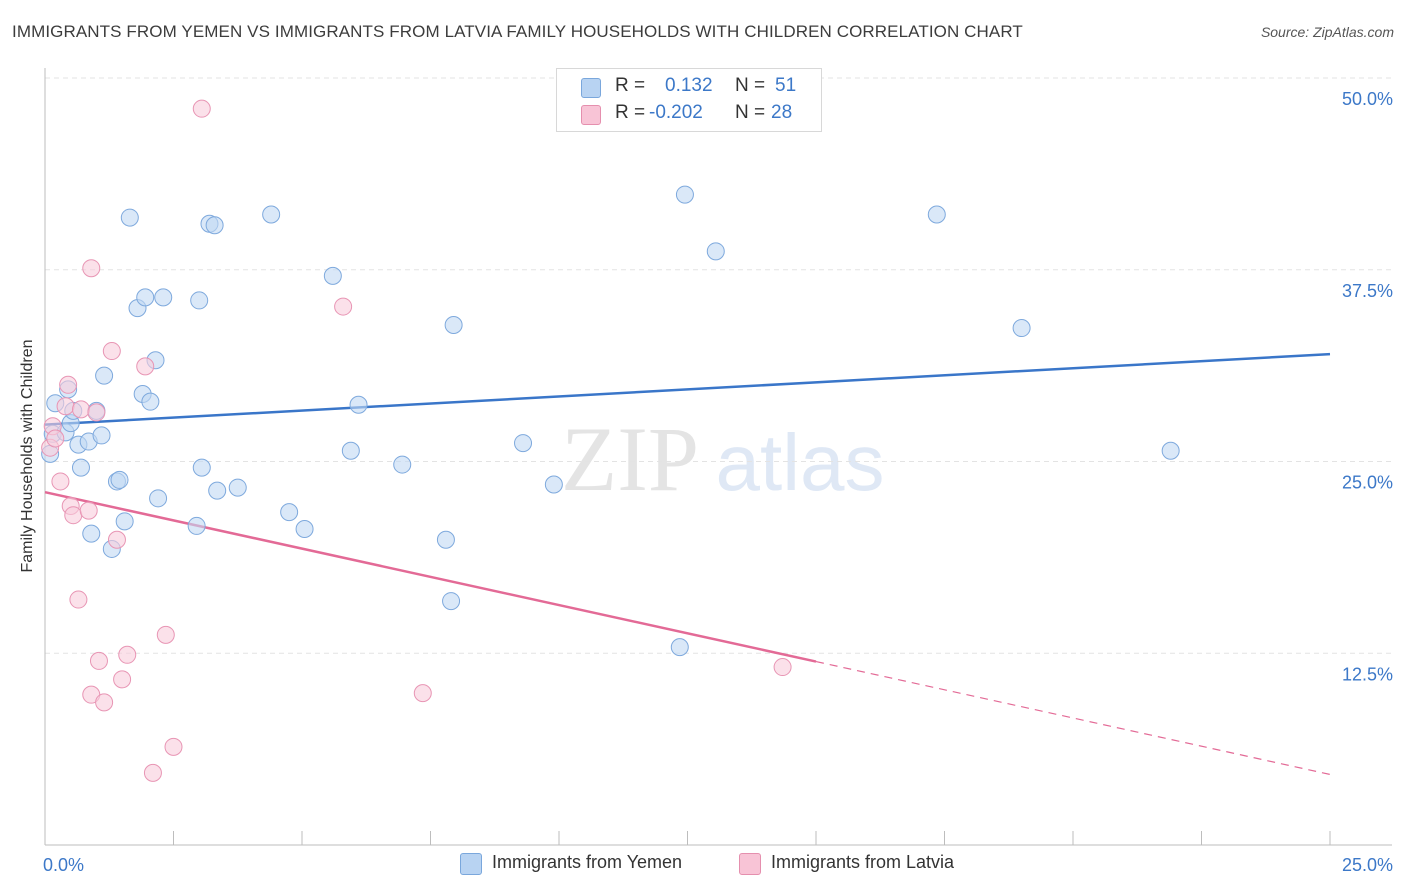  I want to click on bottom-legend-swatch-yemen, so click(471, 864).